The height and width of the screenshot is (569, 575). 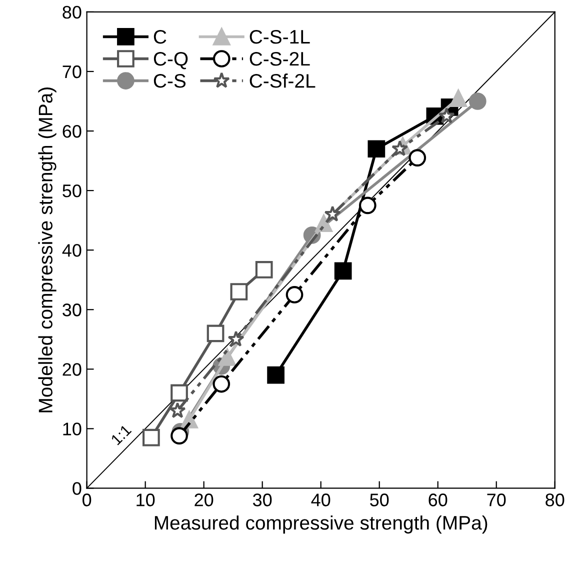 I want to click on x-axis-title: Measured compressive strength (MPa), so click(x=321, y=524).